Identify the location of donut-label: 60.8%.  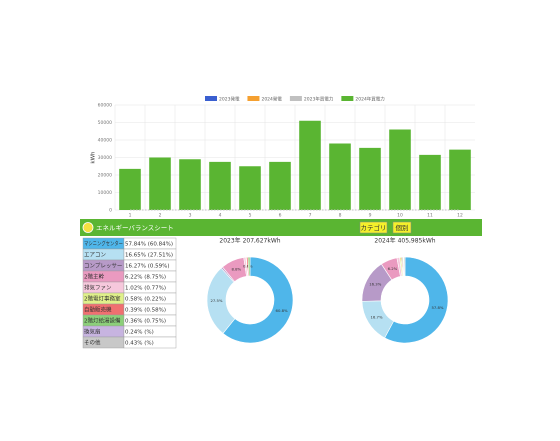
(282, 310).